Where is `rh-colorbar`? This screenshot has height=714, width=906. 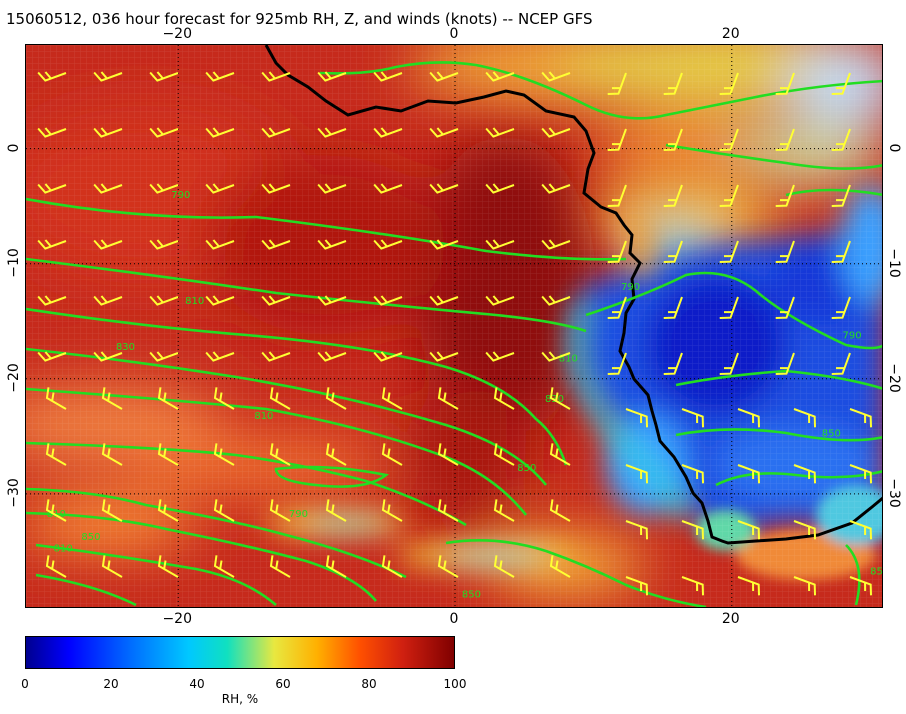
rh-colorbar is located at coordinates (240, 652).